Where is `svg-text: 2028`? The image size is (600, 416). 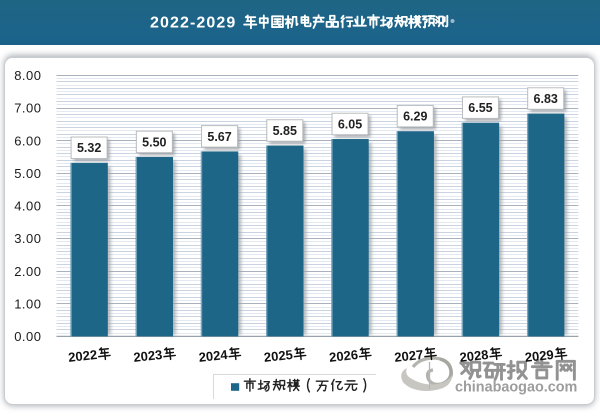 svg-text: 2028 is located at coordinates (474, 356).